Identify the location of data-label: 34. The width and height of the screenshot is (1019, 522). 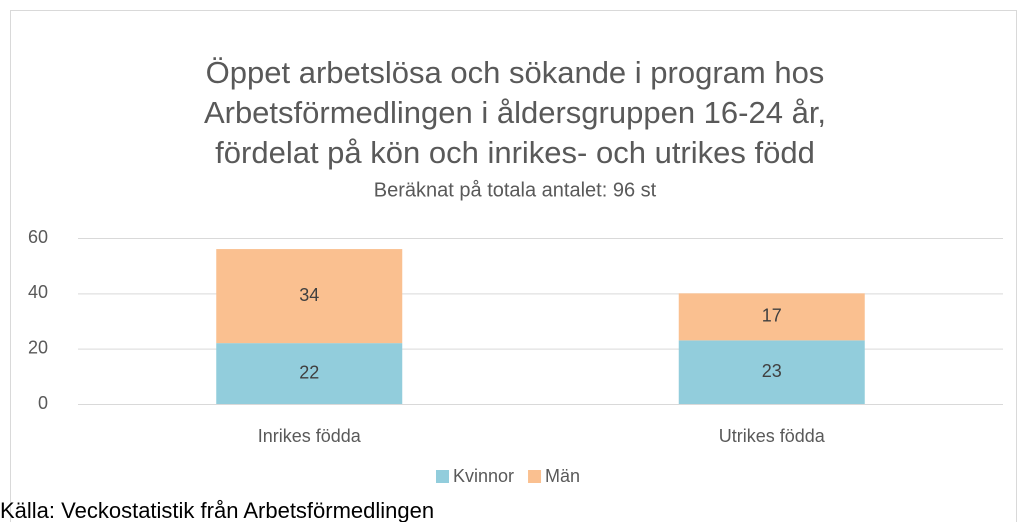
(309, 295).